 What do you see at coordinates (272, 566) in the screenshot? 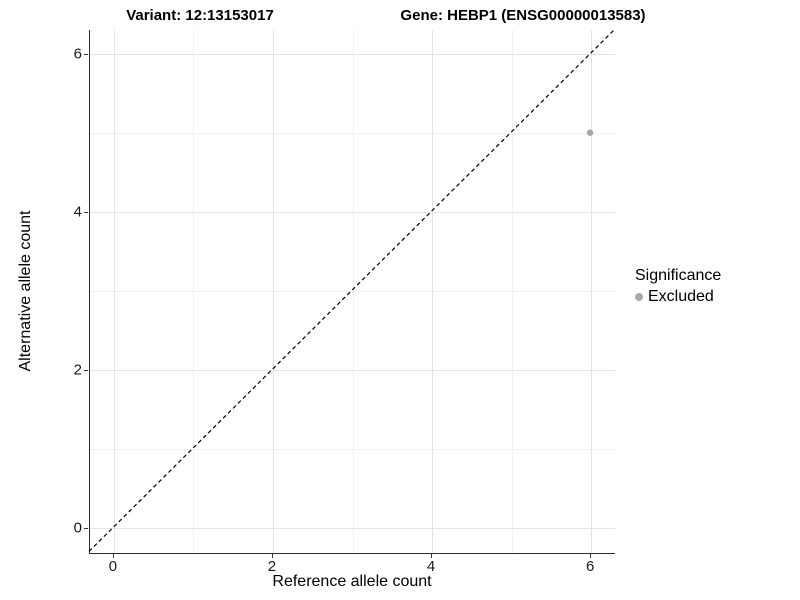
I see `x-tick-label: 2` at bounding box center [272, 566].